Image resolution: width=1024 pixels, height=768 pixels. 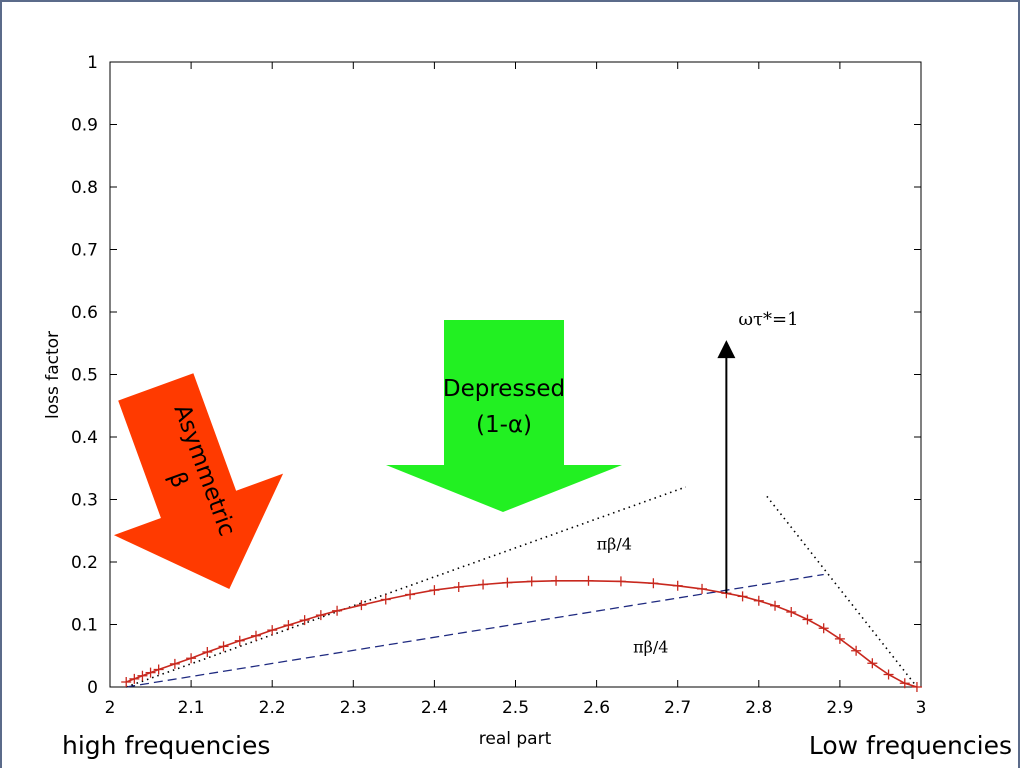 I want to click on y-tick-label: 0.4, so click(x=84, y=438).